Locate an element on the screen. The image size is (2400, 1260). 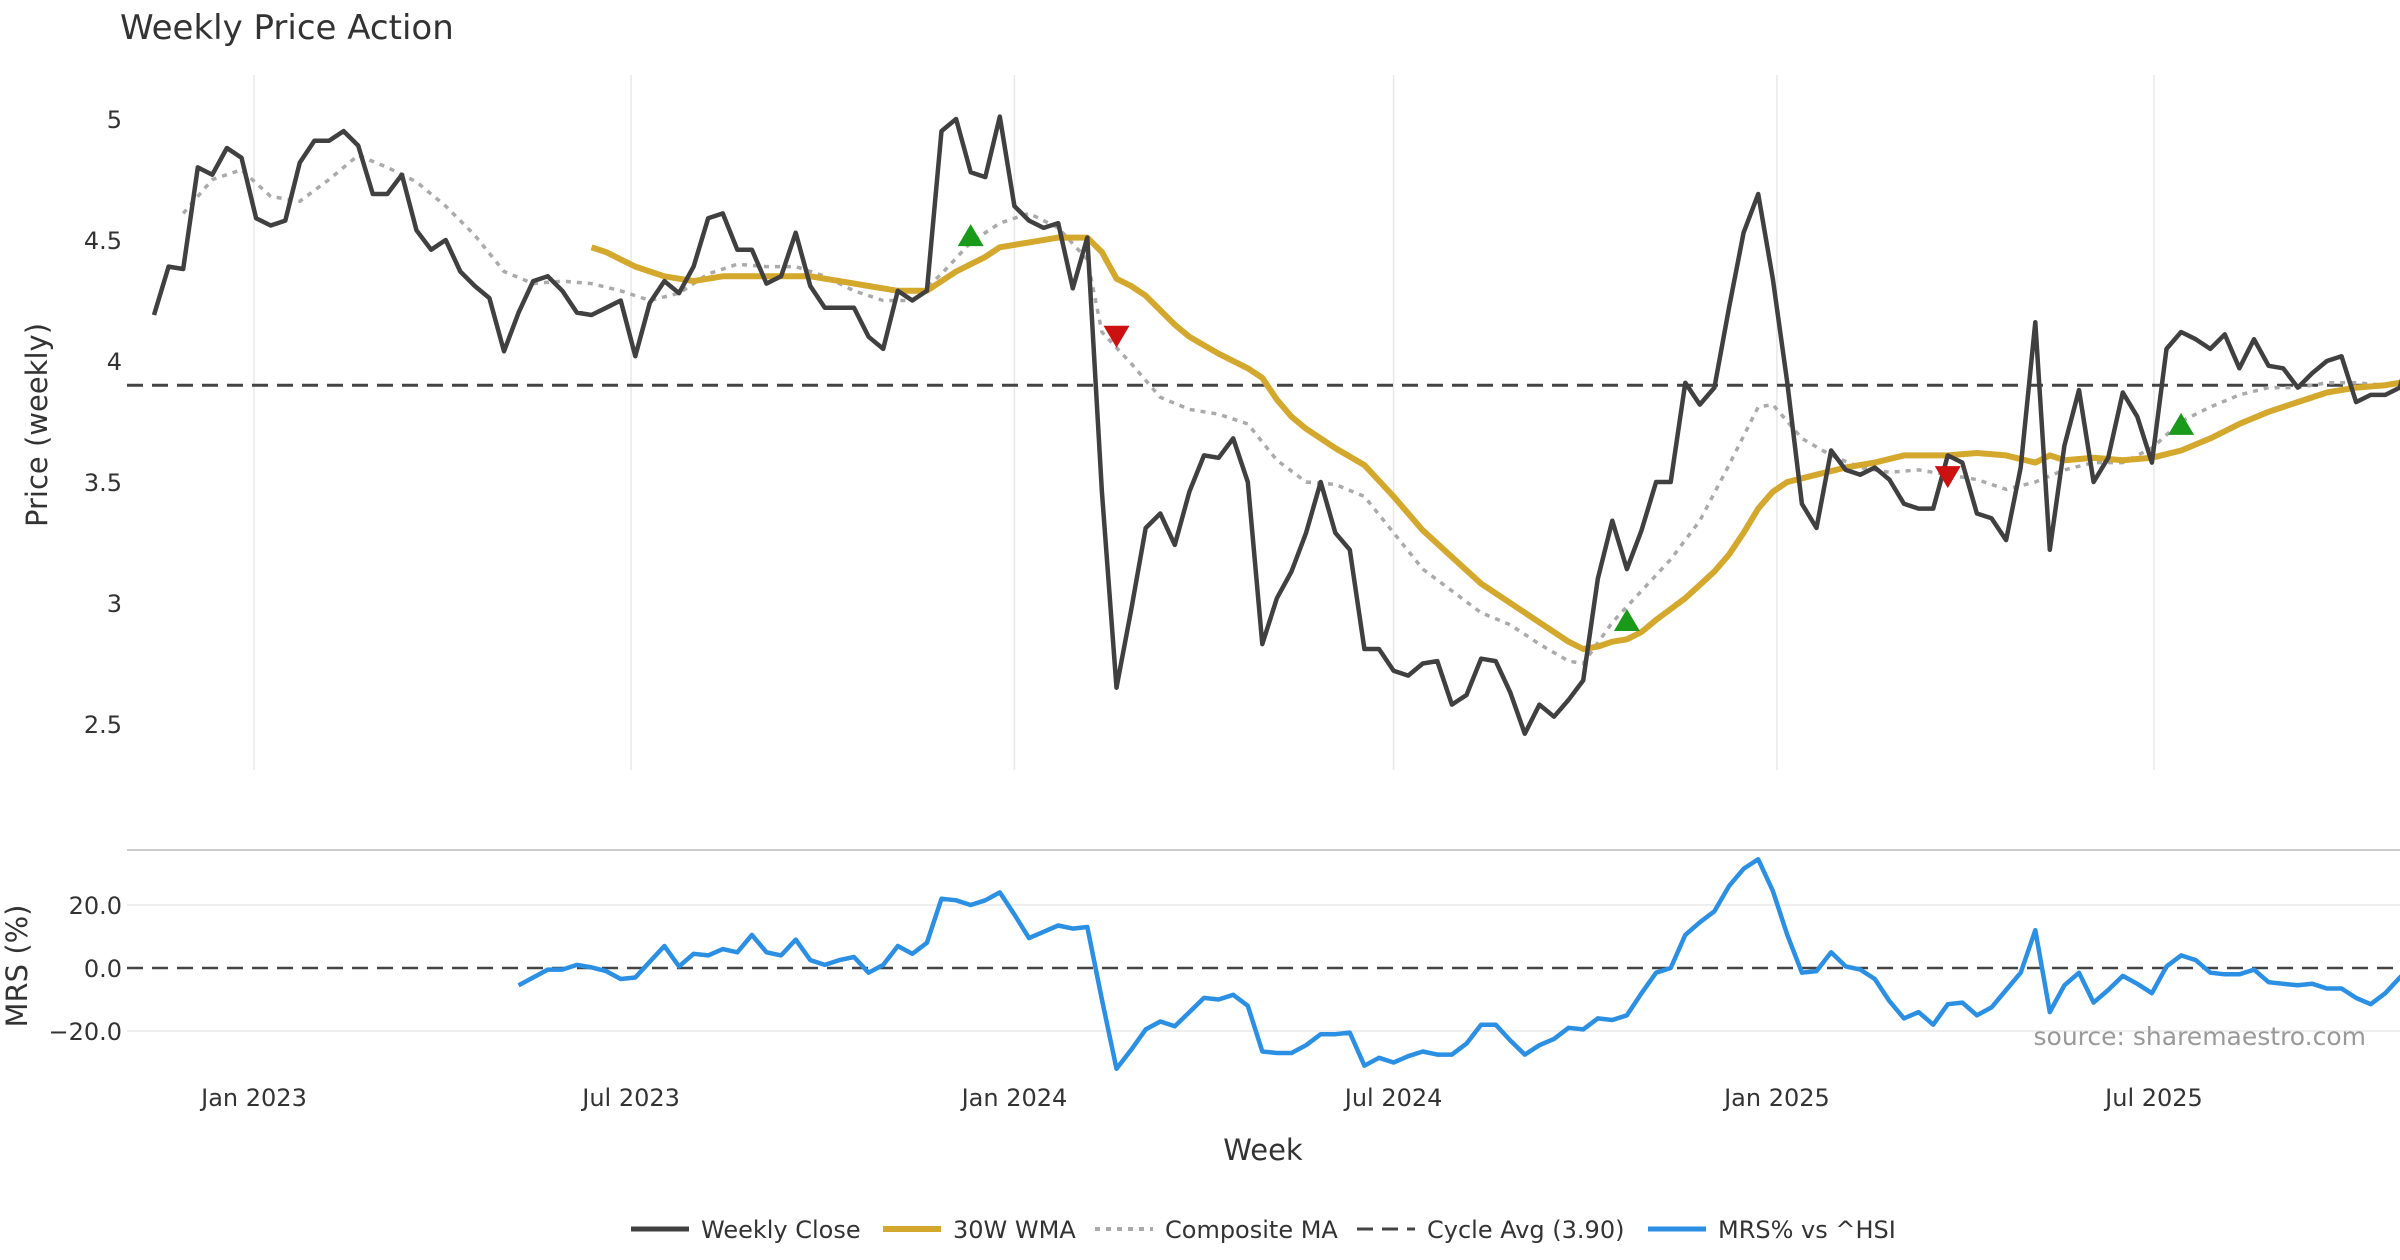
mrs-line is located at coordinates (1458, 964).